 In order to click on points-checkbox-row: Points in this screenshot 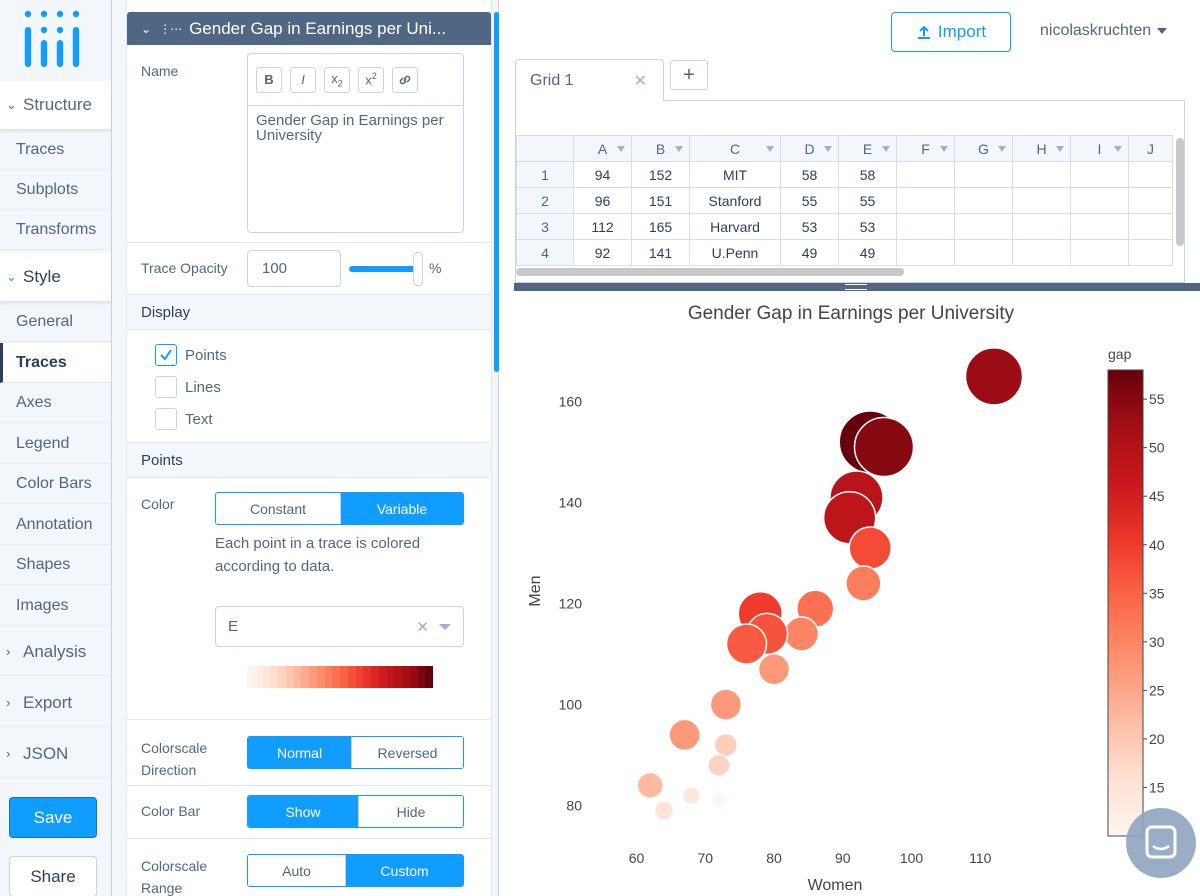, I will do `click(191, 355)`.